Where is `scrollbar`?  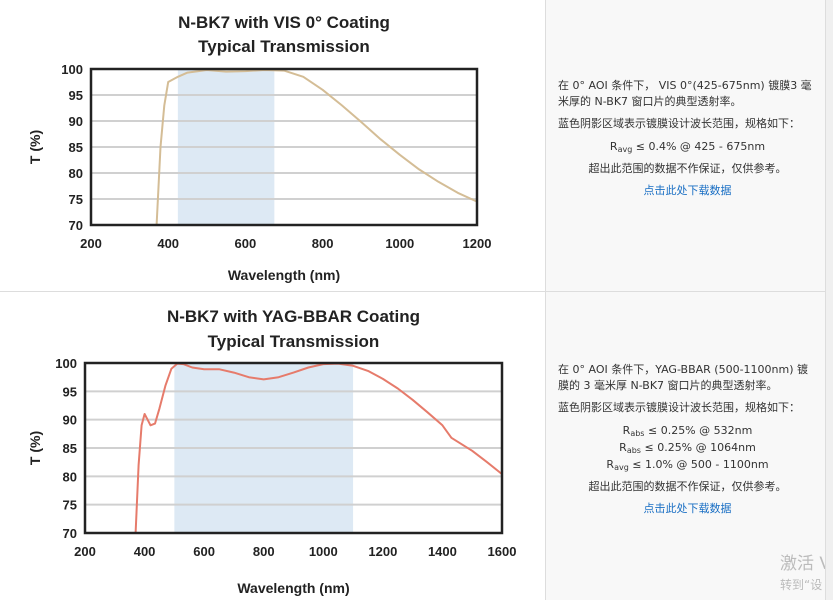 scrollbar is located at coordinates (829, 300).